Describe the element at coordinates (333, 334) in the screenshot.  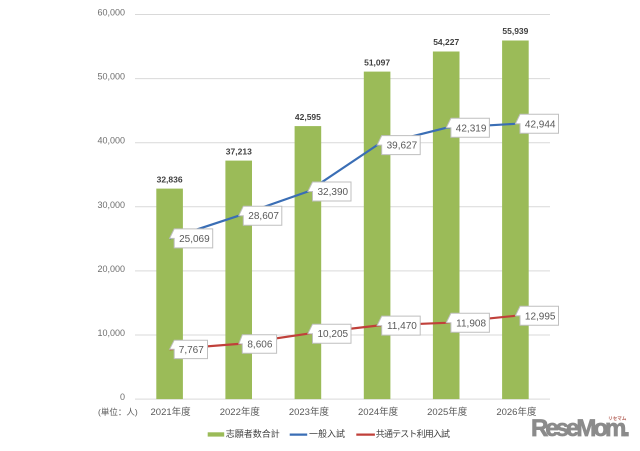
I see `svg-text: 10,205` at that location.